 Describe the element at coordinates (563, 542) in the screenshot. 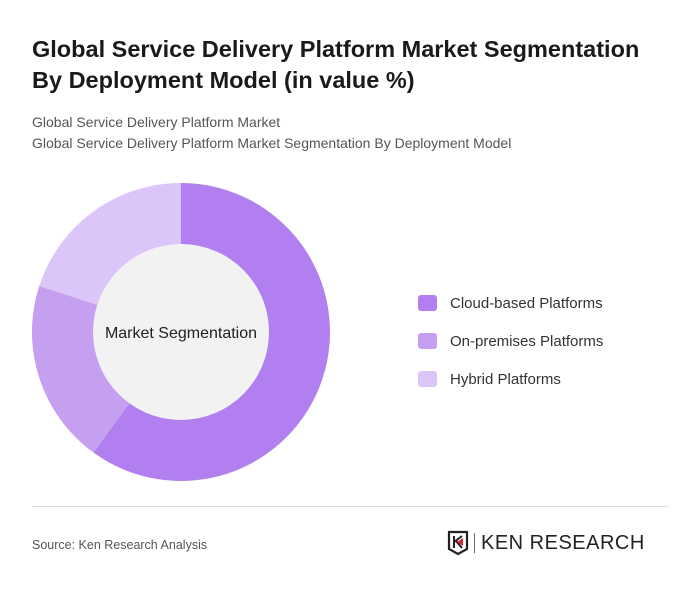

I see `logo-text: KEN RESEARCH` at that location.